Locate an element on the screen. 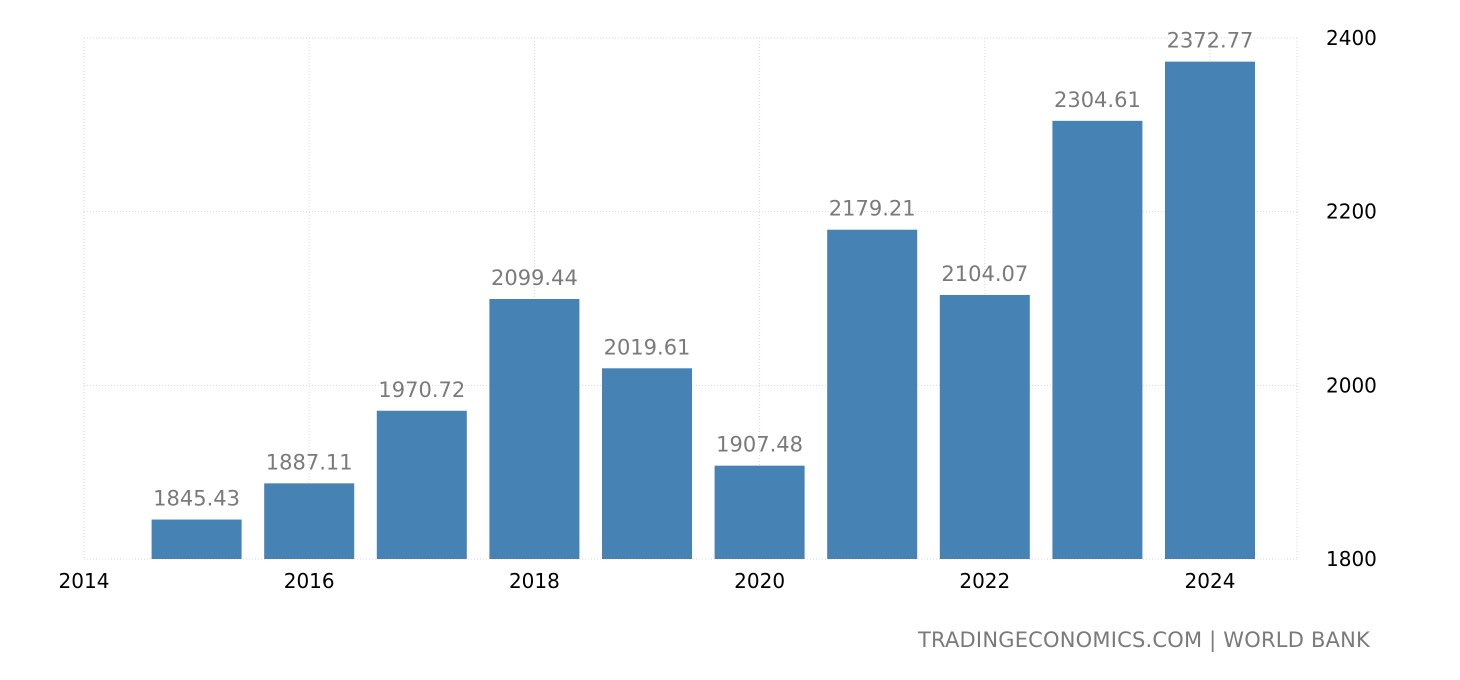 This screenshot has width=1460, height=680. x-tick-label: 2018 is located at coordinates (534, 581).